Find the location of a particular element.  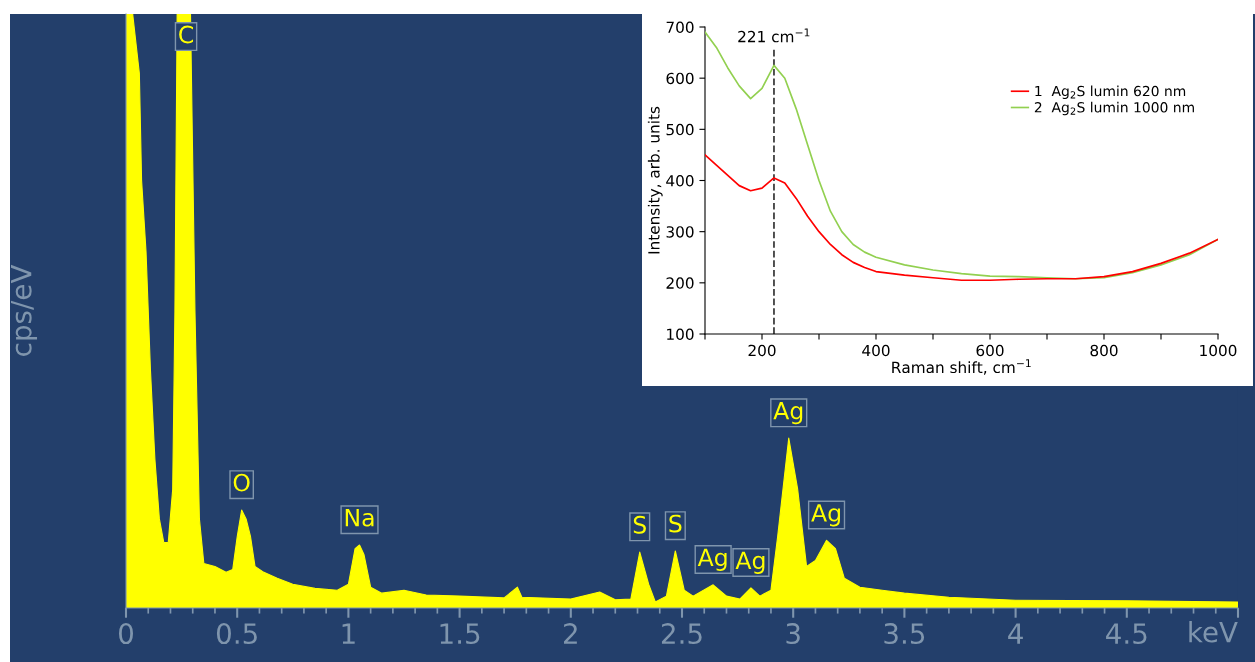

annotation: C is located at coordinates (186, 34).